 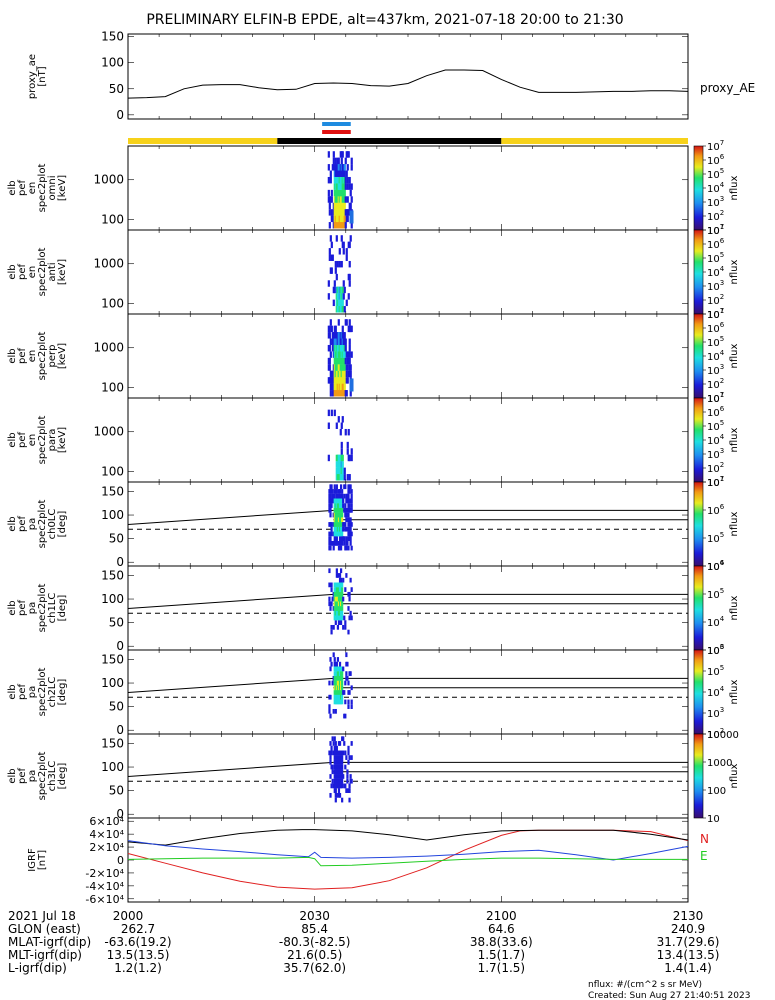 I want to click on anti-loss-cone-line, so click(x=230, y=685).